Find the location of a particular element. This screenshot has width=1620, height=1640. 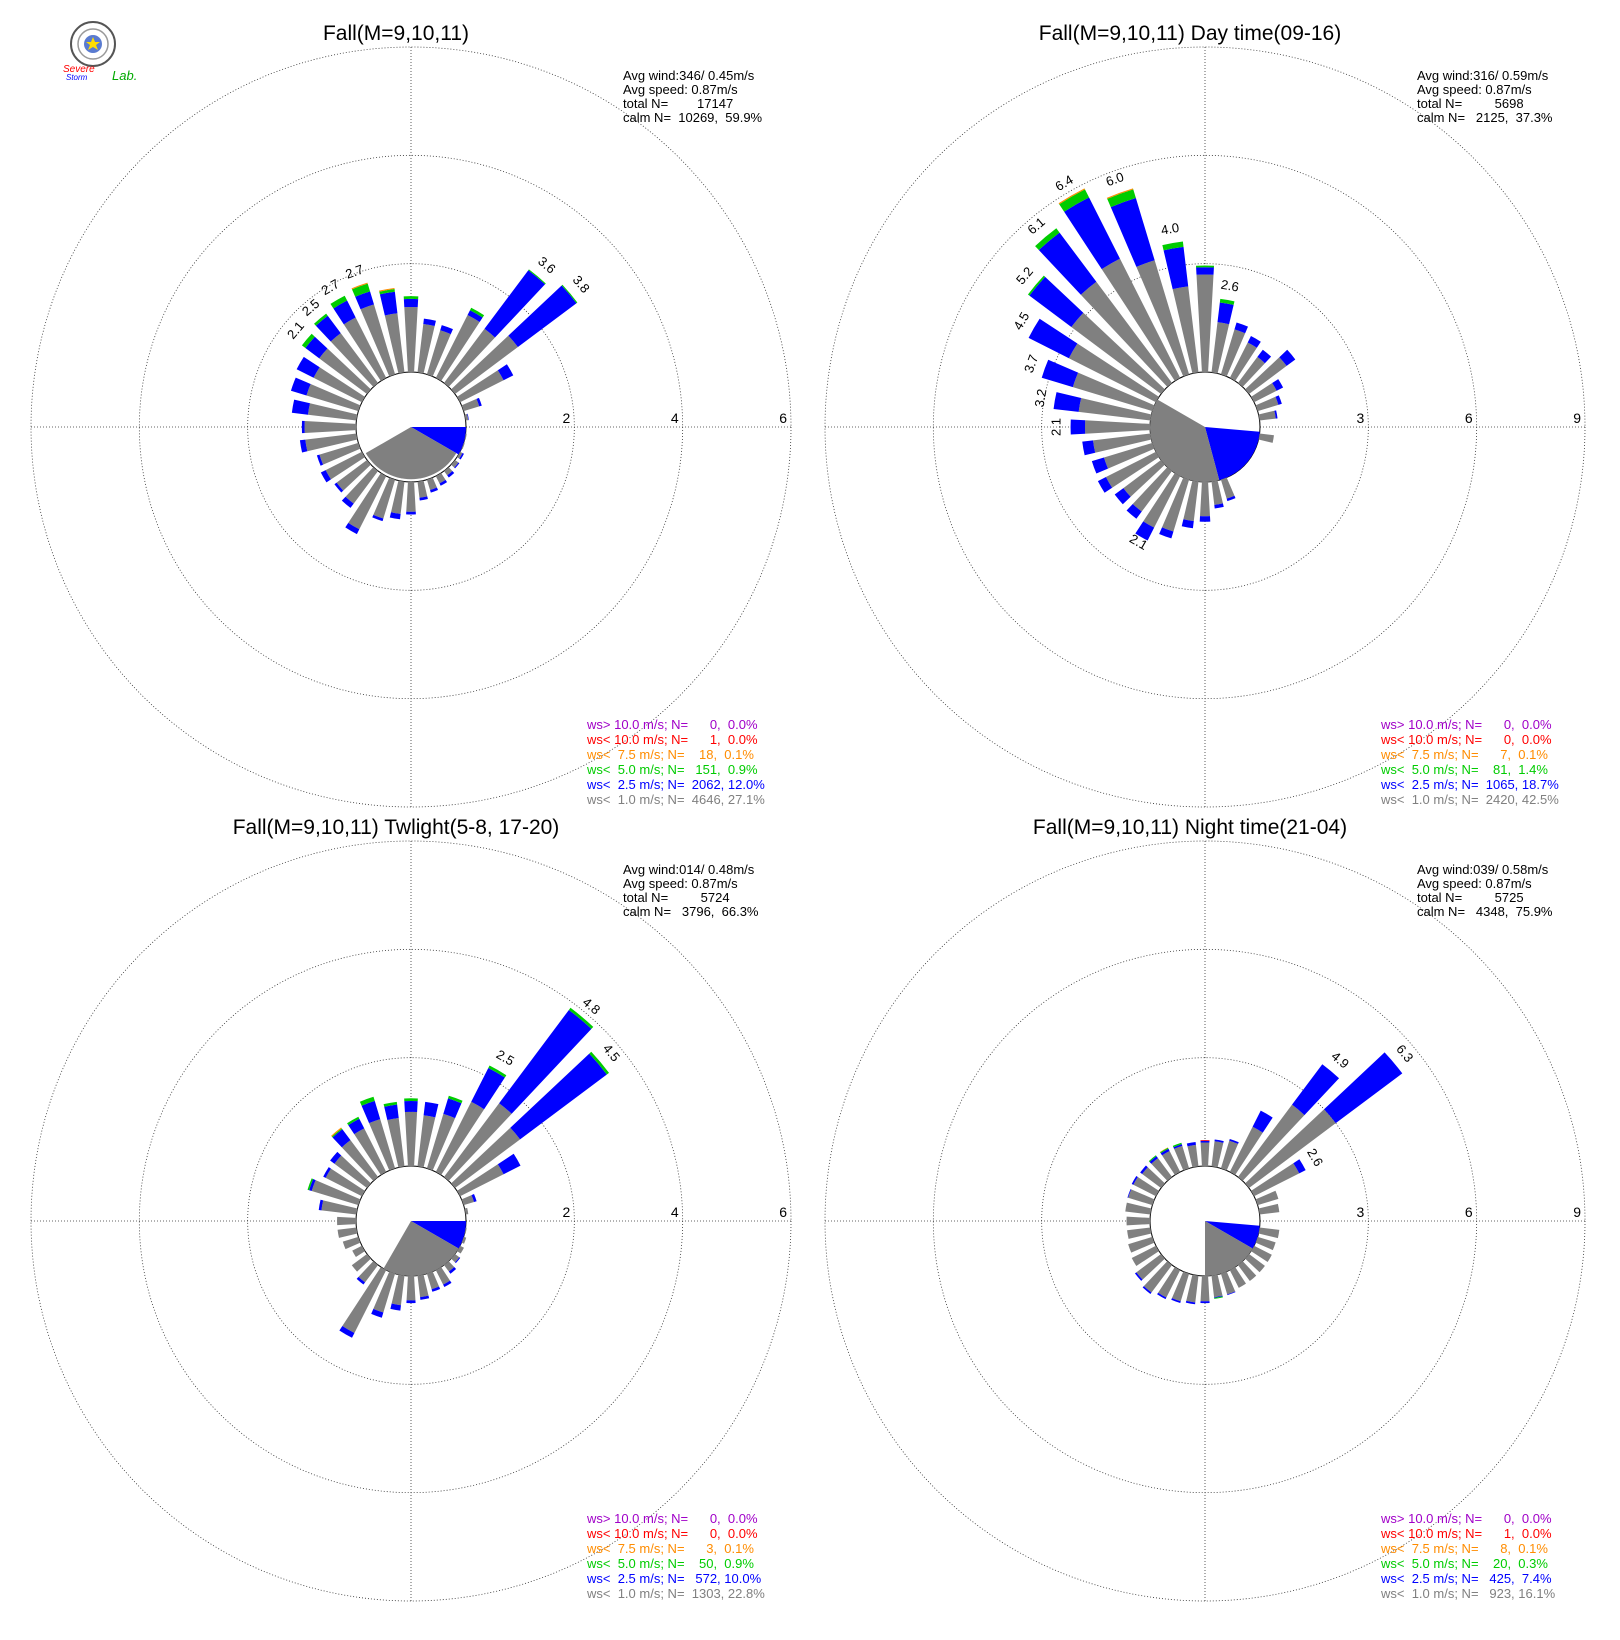

bar-value-label: 6.3 is located at coordinates (1404, 1053).